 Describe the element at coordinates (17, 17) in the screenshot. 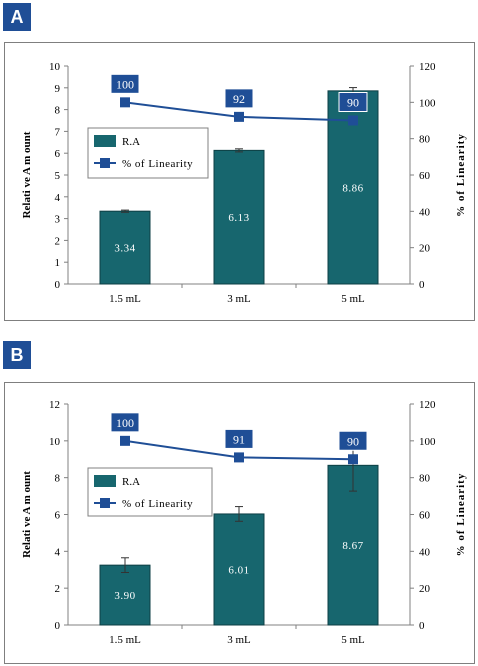

I see `panel-label-a: A` at that location.